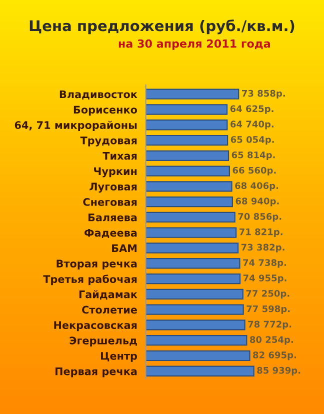 The width and height of the screenshot is (324, 414). What do you see at coordinates (278, 371) in the screenshot?
I see `data-label: 85 939р.` at bounding box center [278, 371].